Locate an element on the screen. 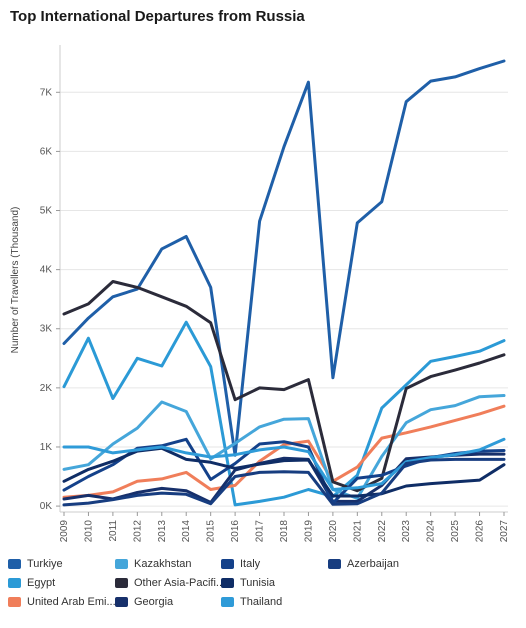 The image size is (526, 628). x-tick-label: 2012 is located at coordinates (137, 531).